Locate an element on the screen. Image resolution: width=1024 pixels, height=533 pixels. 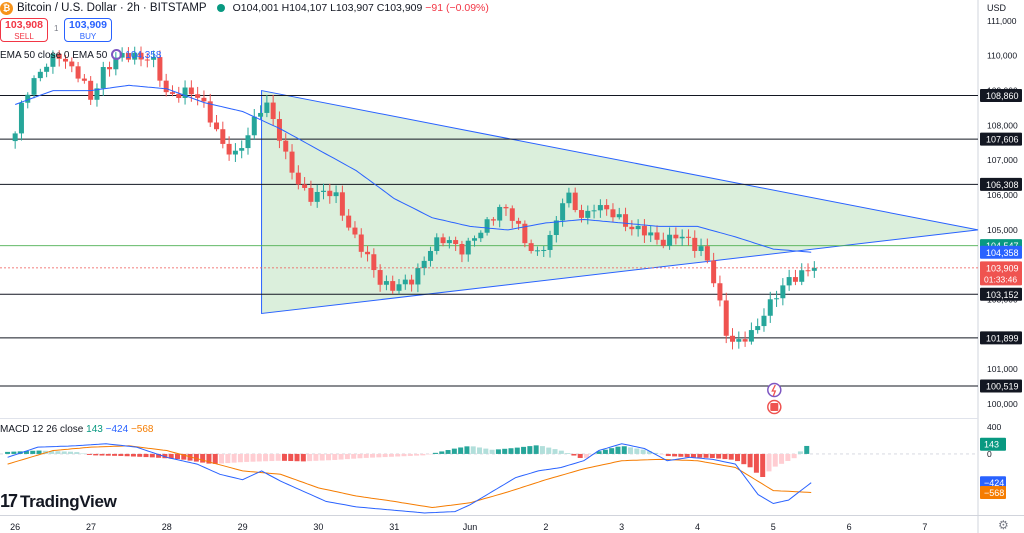
time-tick-label: 5 is located at coordinates (773, 527).